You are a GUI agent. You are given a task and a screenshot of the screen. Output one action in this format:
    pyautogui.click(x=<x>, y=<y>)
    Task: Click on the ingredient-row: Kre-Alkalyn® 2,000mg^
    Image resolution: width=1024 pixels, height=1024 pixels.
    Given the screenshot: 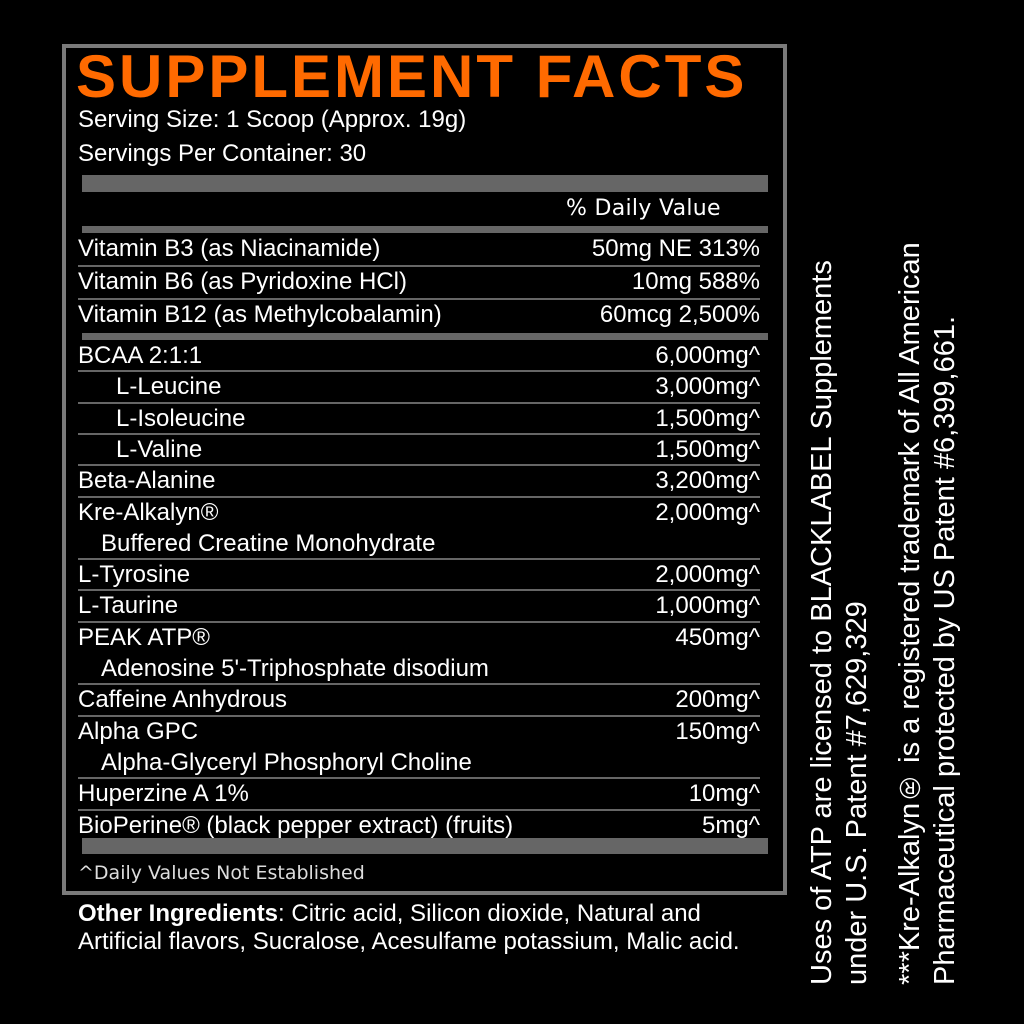 What is the action you would take?
    pyautogui.click(x=419, y=512)
    